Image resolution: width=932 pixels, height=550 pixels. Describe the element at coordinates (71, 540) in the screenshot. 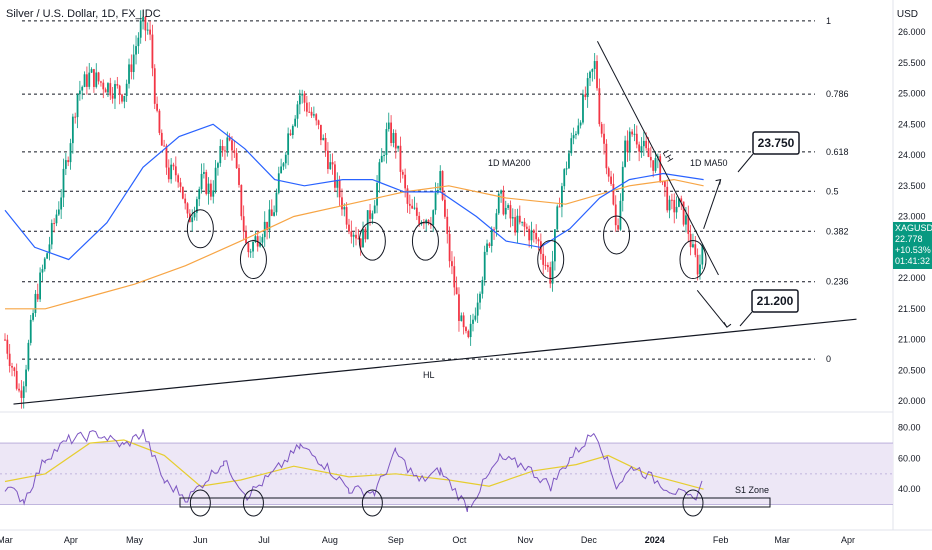

I see `time-tick-label: Apr` at that location.